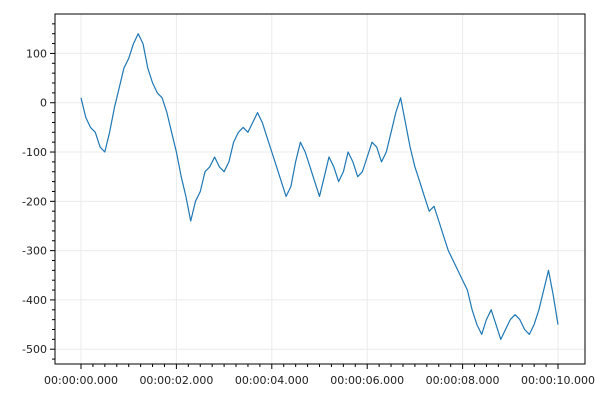 The height and width of the screenshot is (400, 600). What do you see at coordinates (558, 380) in the screenshot?
I see `x-tick-label: 00:00:10.000` at bounding box center [558, 380].